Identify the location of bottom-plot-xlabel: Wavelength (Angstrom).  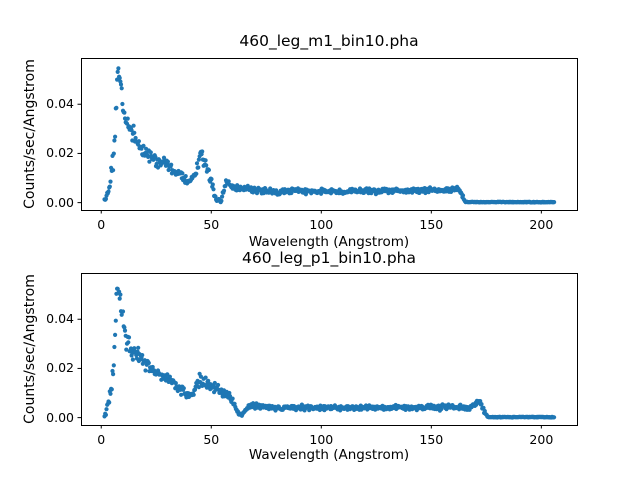
(329, 455).